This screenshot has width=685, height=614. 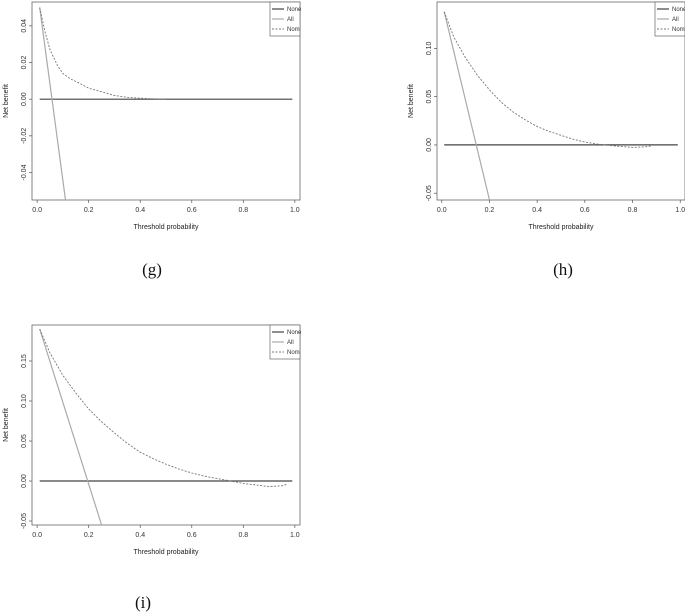 What do you see at coordinates (24, 361) in the screenshot?
I see `y-tick-label: 0.15` at bounding box center [24, 361].